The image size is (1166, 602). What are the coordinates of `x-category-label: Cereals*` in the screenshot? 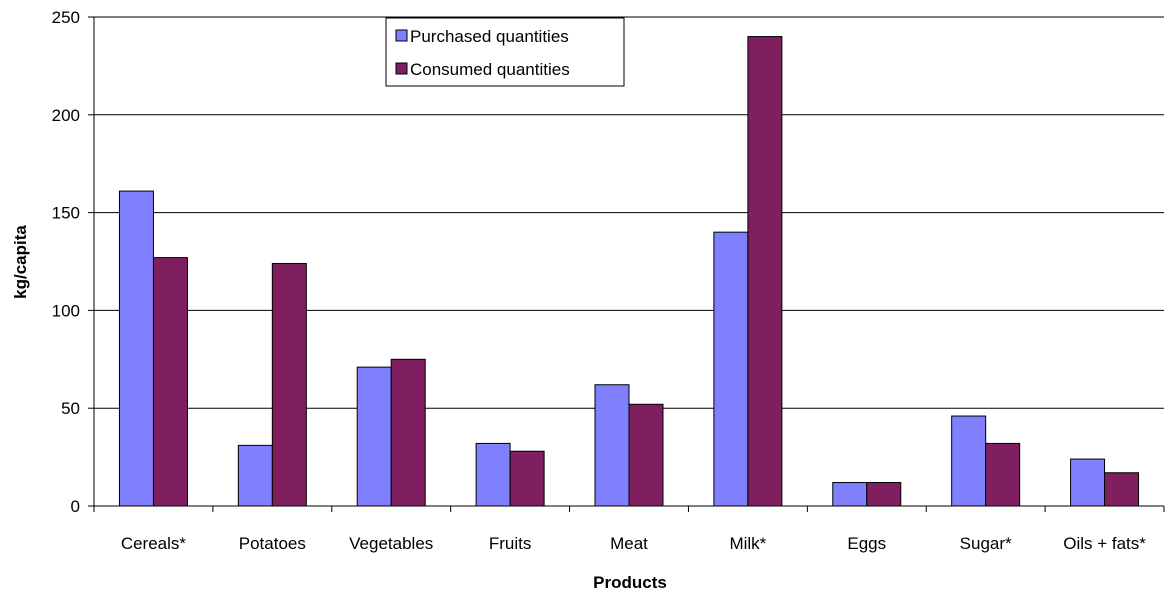 It's located at (154, 543).